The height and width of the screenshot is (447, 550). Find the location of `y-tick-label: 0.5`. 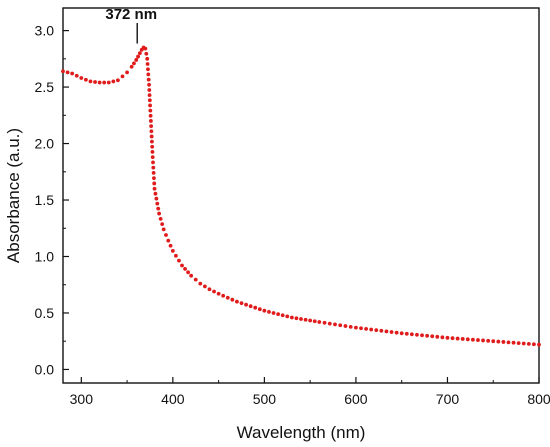

y-tick-label: 0.5 is located at coordinates (45, 313).